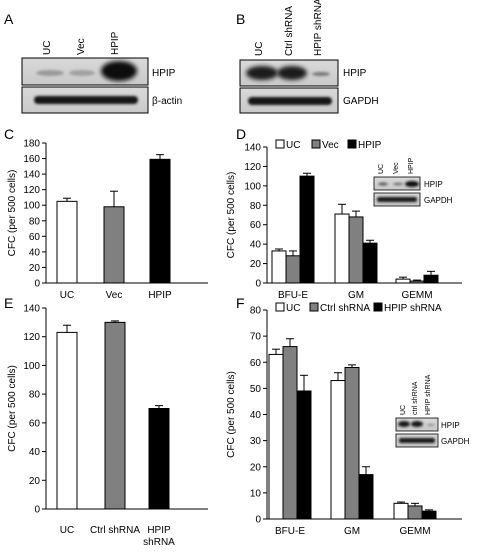 Image resolution: width=477 pixels, height=556 pixels. I want to click on x-tick-label: HPIP shRNA, so click(159, 536).